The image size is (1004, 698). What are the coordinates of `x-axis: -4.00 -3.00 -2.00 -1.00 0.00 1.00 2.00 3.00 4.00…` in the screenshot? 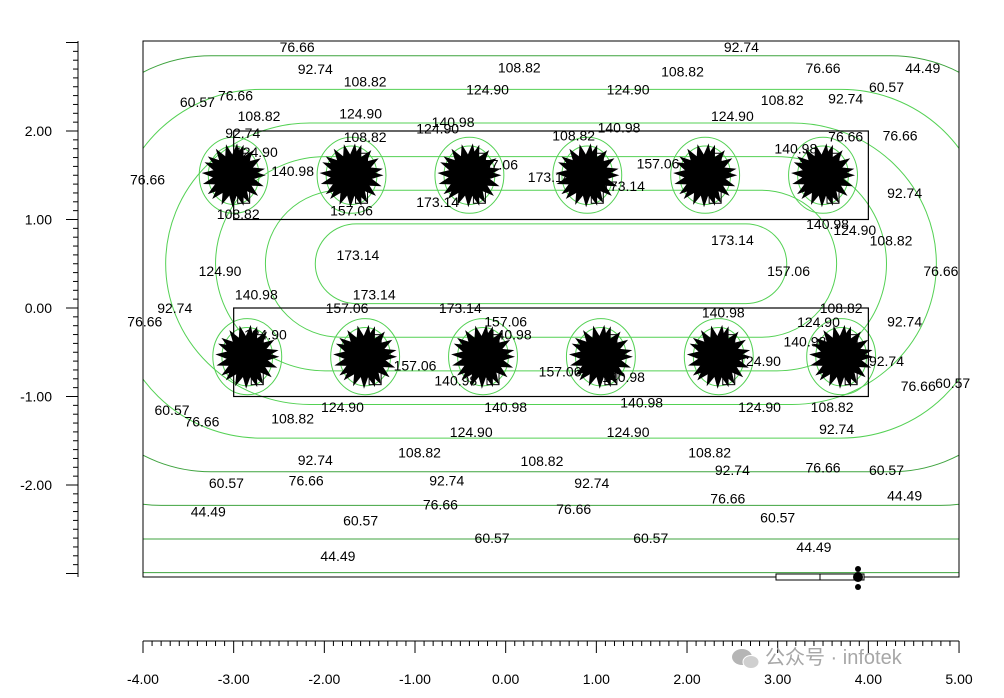 It's located at (550, 663).